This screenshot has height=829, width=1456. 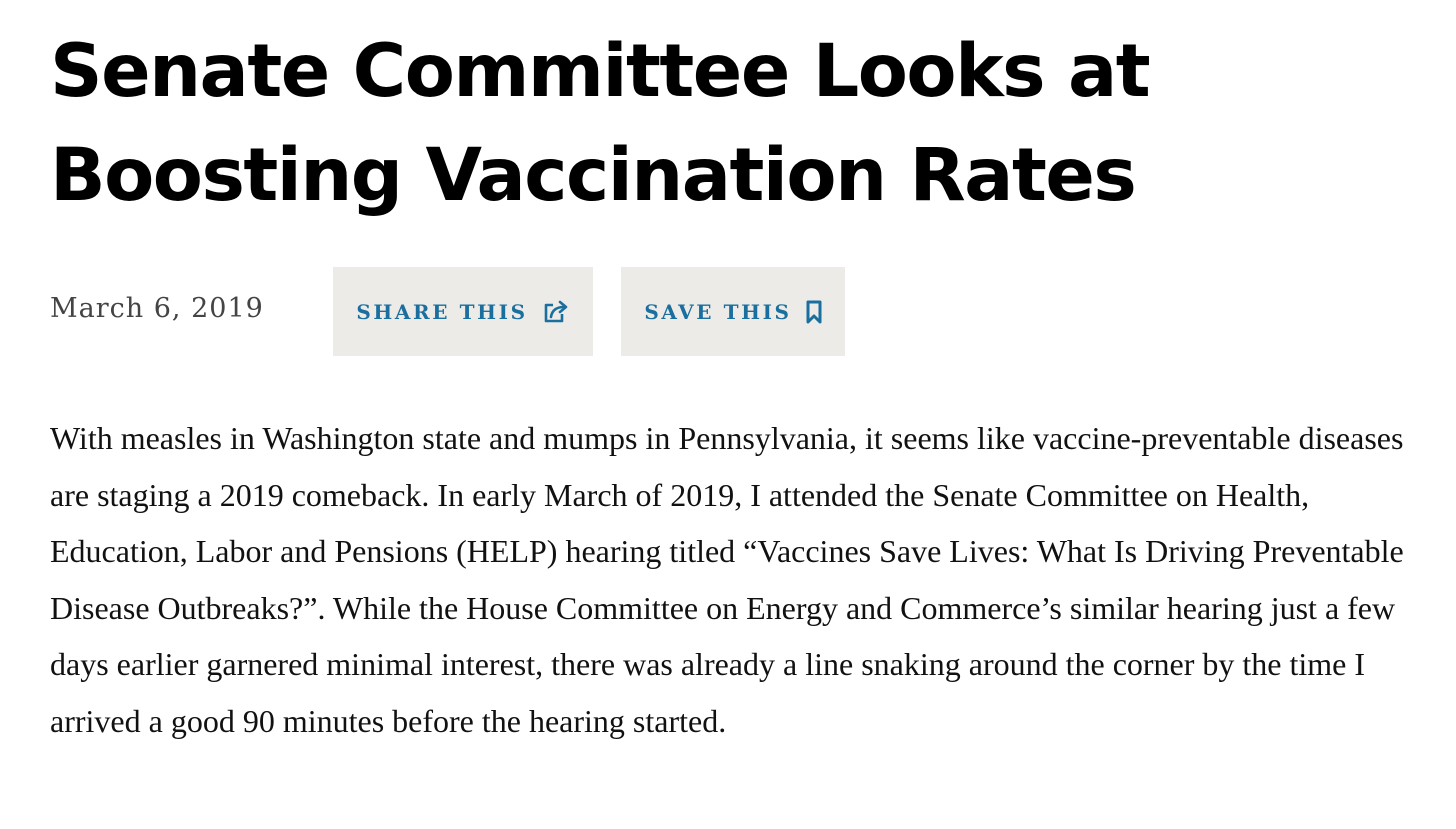 I want to click on bookmark-icon, so click(x=814, y=312).